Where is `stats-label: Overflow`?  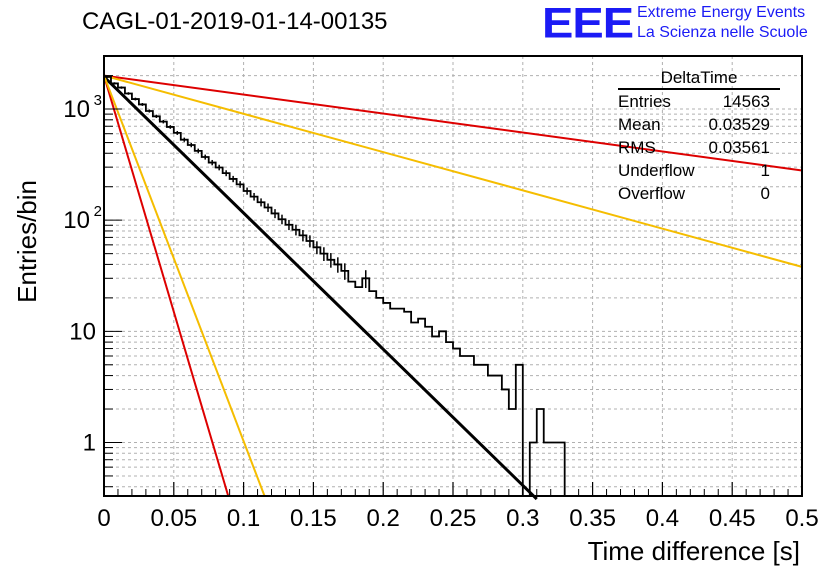 stats-label: Overflow is located at coordinates (652, 193).